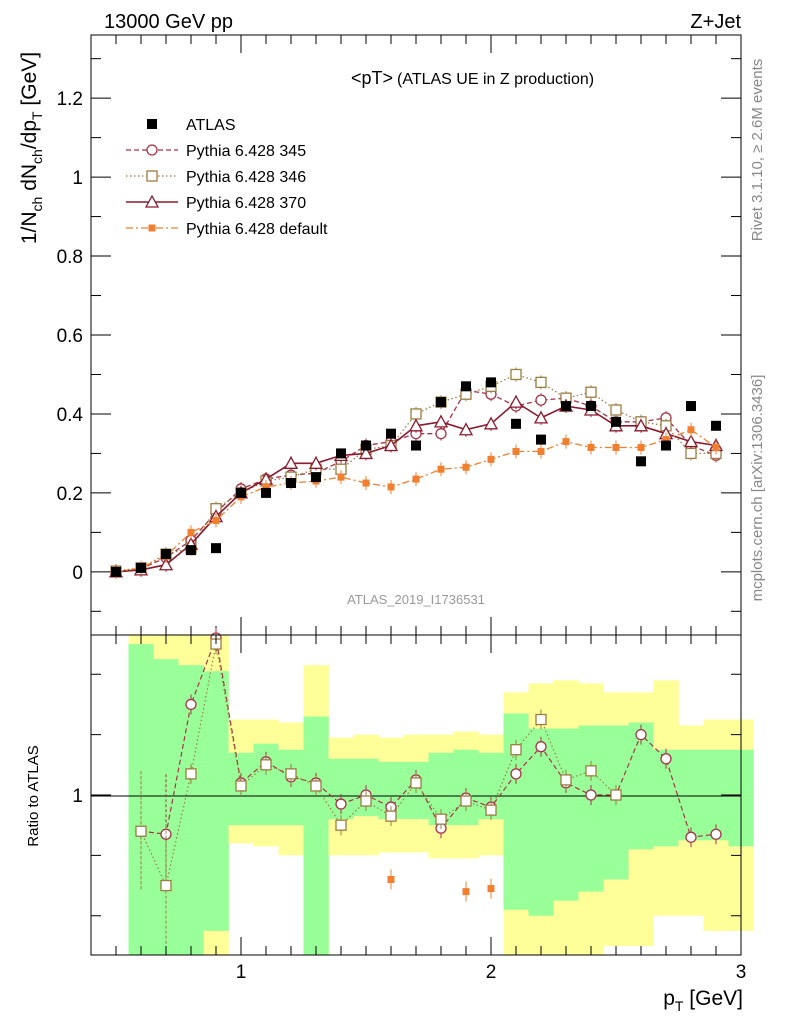 The height and width of the screenshot is (1024, 786). Describe the element at coordinates (77, 573) in the screenshot. I see `y-tick-label: 0` at that location.